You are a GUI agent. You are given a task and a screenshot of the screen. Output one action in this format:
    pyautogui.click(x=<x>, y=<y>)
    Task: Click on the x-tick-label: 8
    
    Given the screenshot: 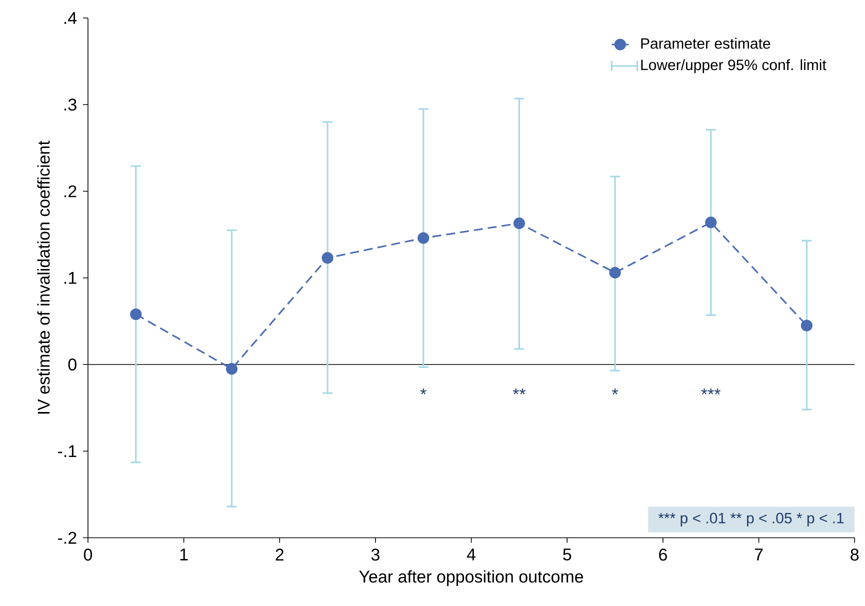 What is the action you would take?
    pyautogui.click(x=854, y=554)
    